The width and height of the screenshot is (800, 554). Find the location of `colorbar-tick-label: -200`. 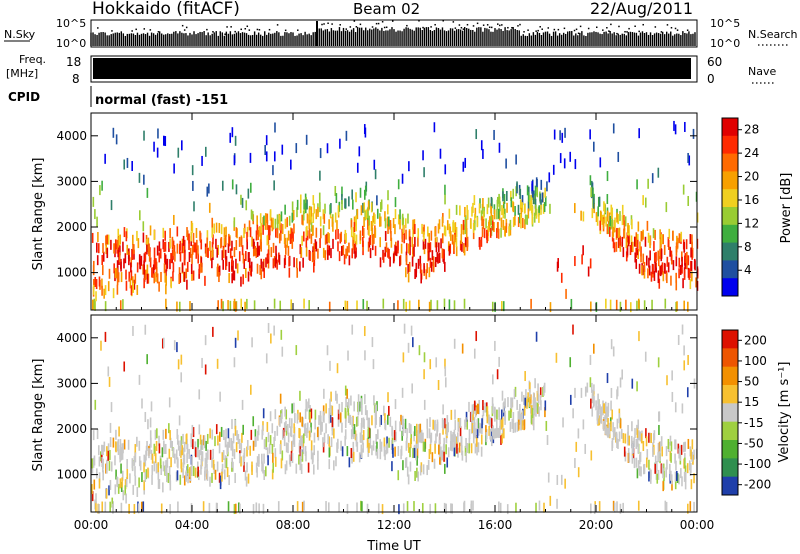

colorbar-tick-label: -200 is located at coordinates (757, 485).